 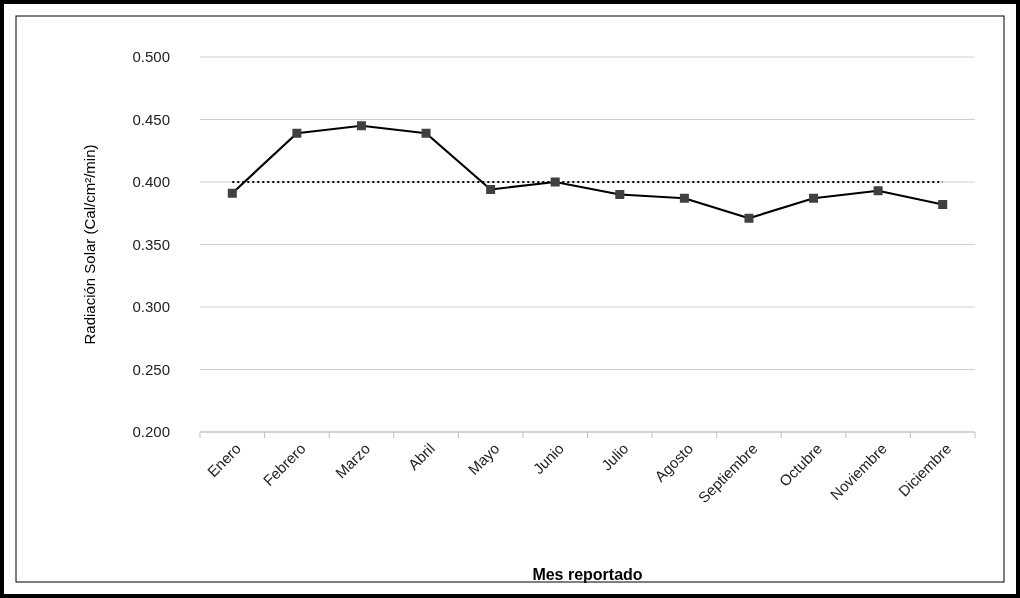 I want to click on y-tick-label: 0.350, so click(x=151, y=244).